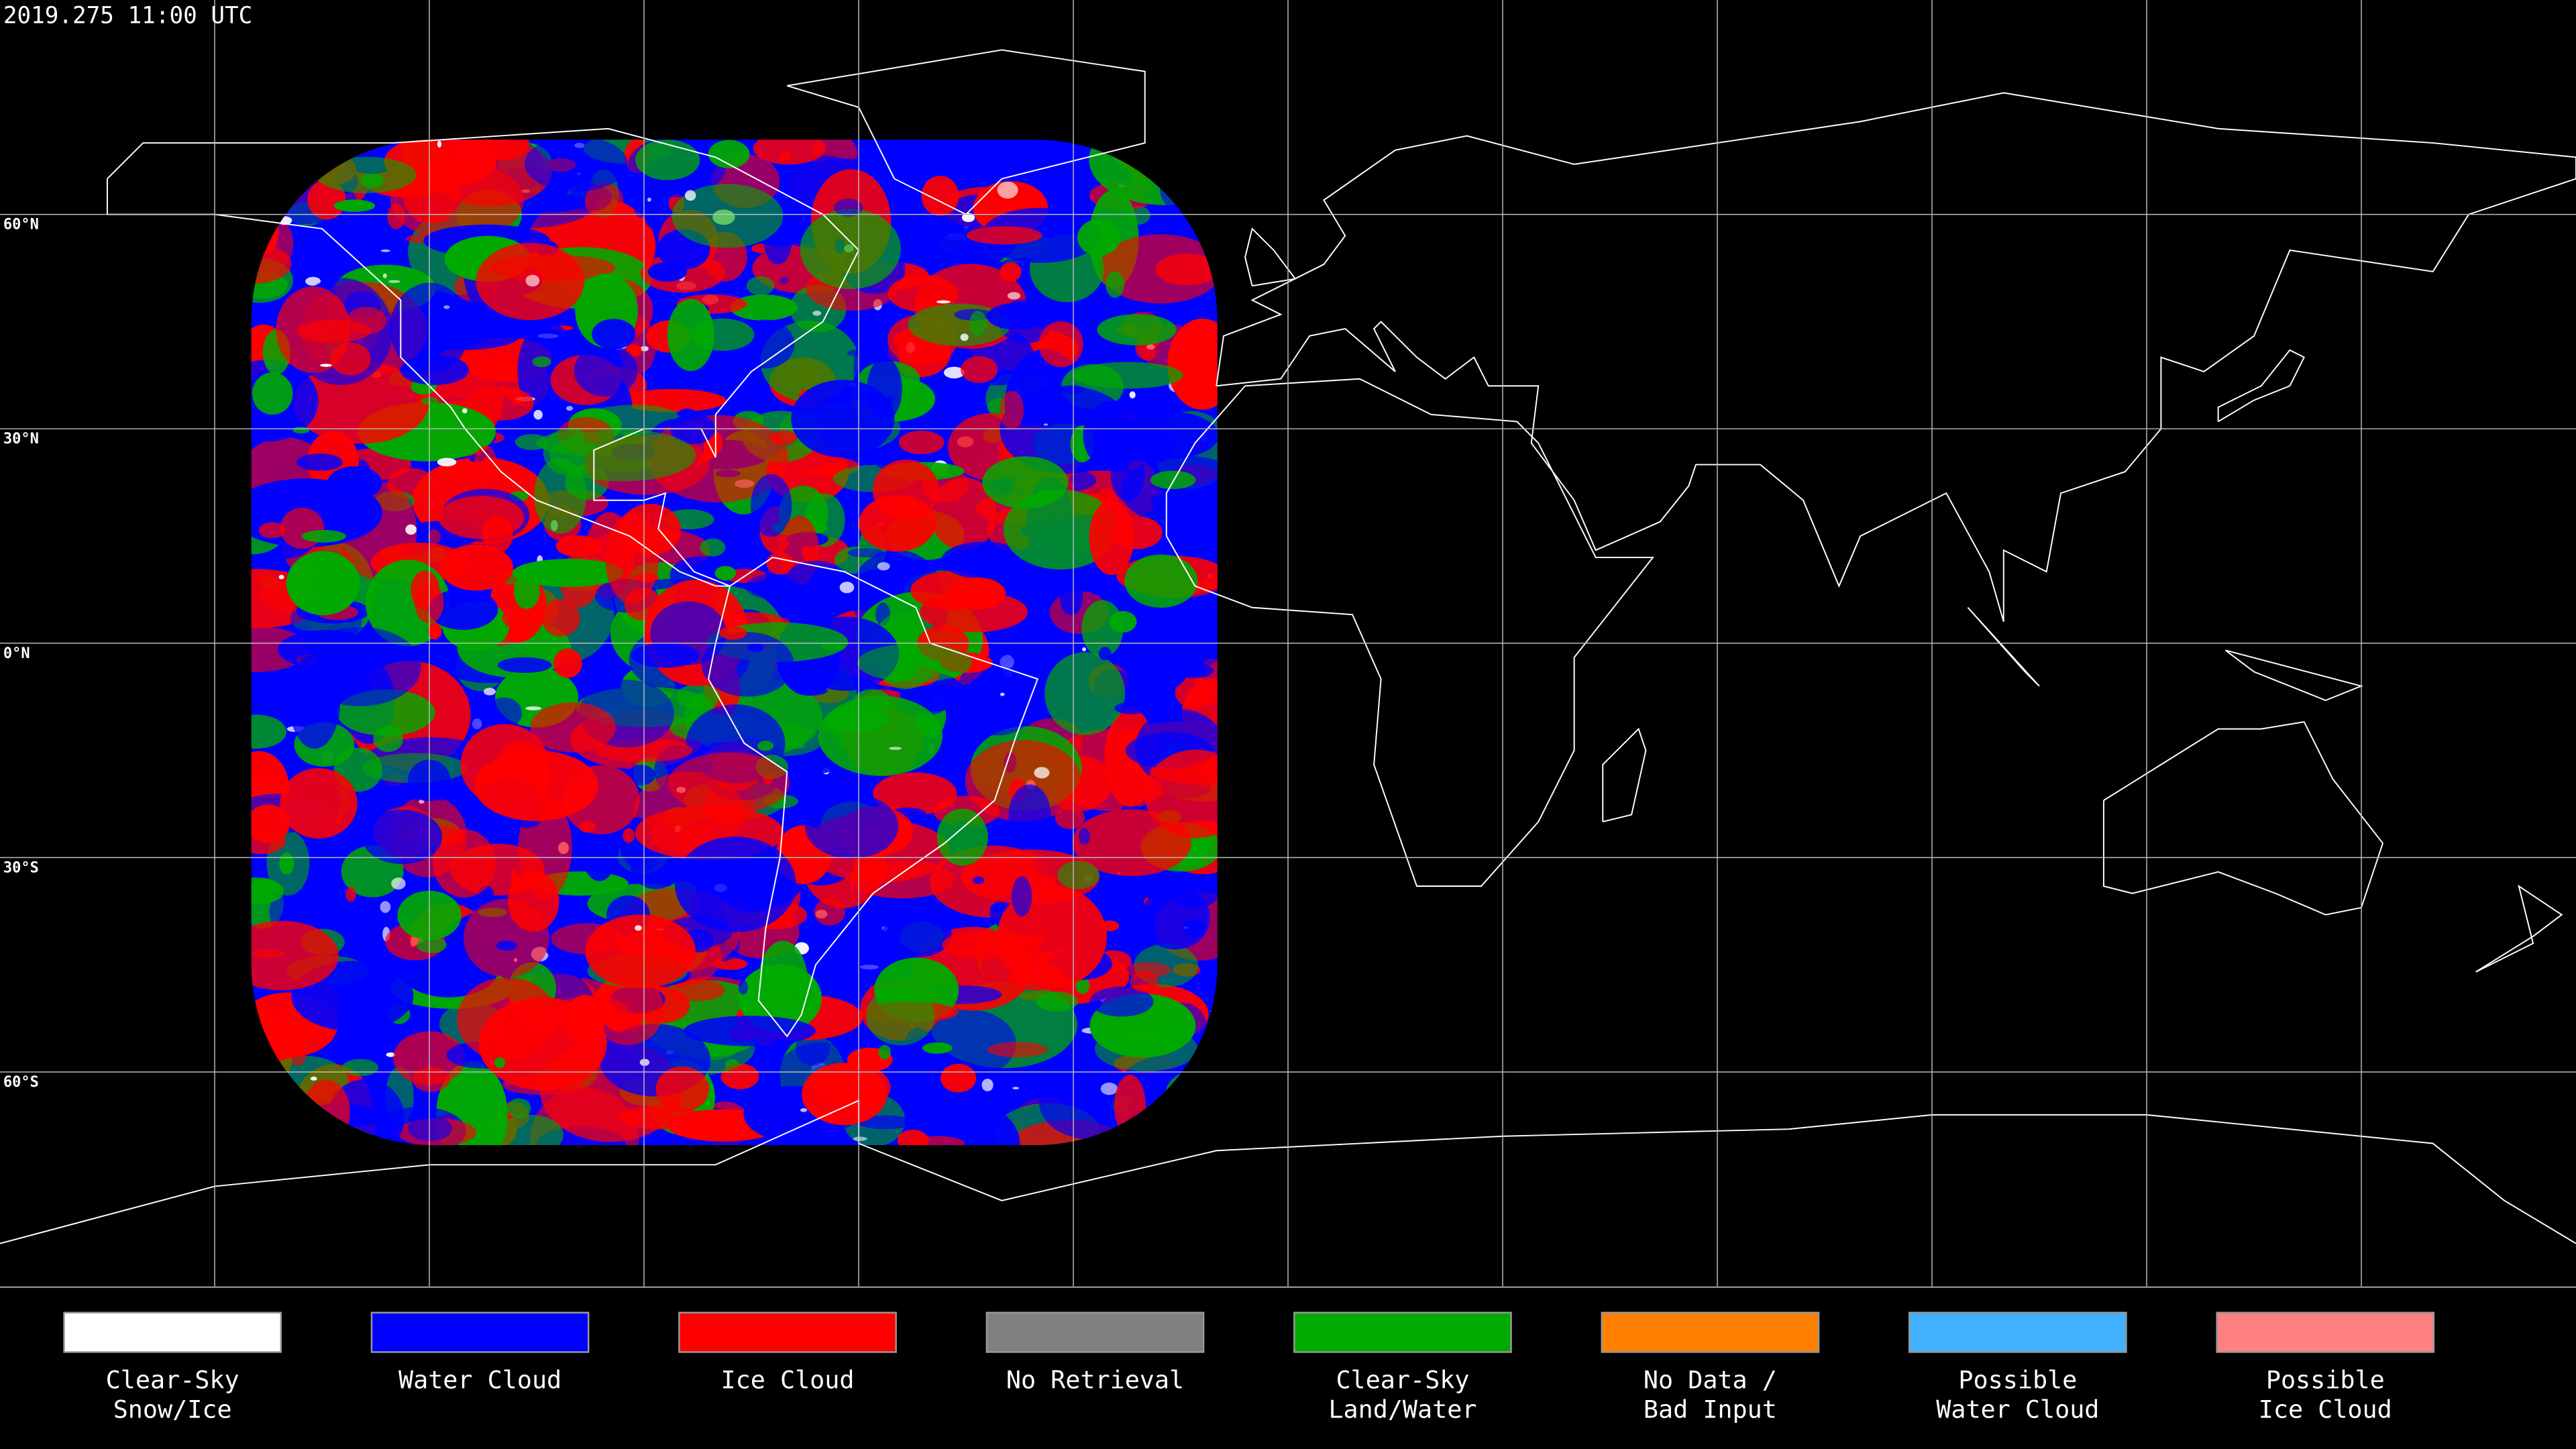 This screenshot has width=2576, height=1449. I want to click on legend-label: Land/Water, so click(1402, 1409).